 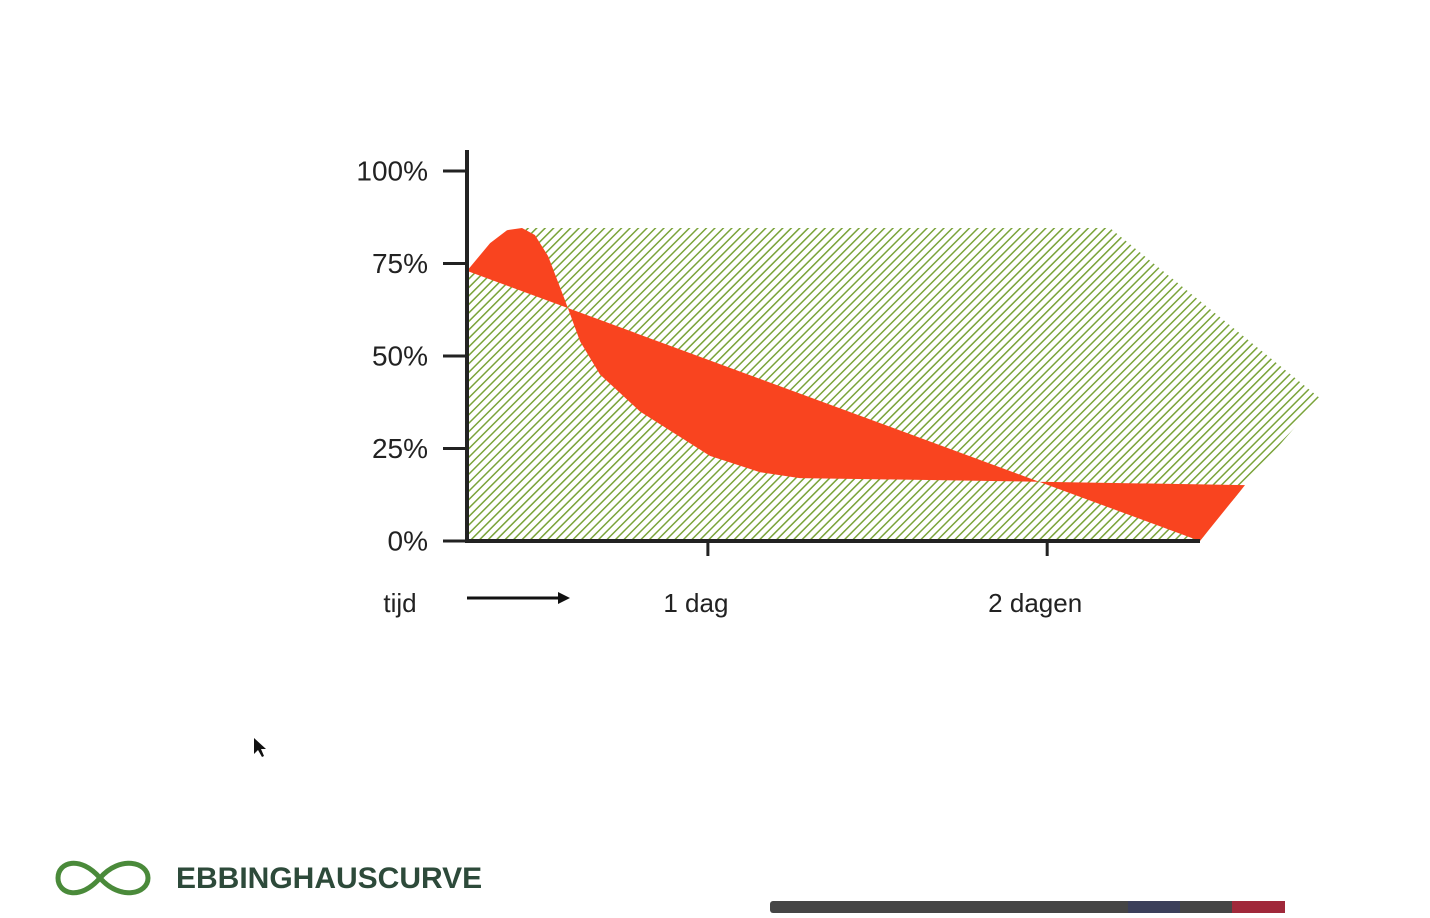 I want to click on cursor, so click(x=260, y=747).